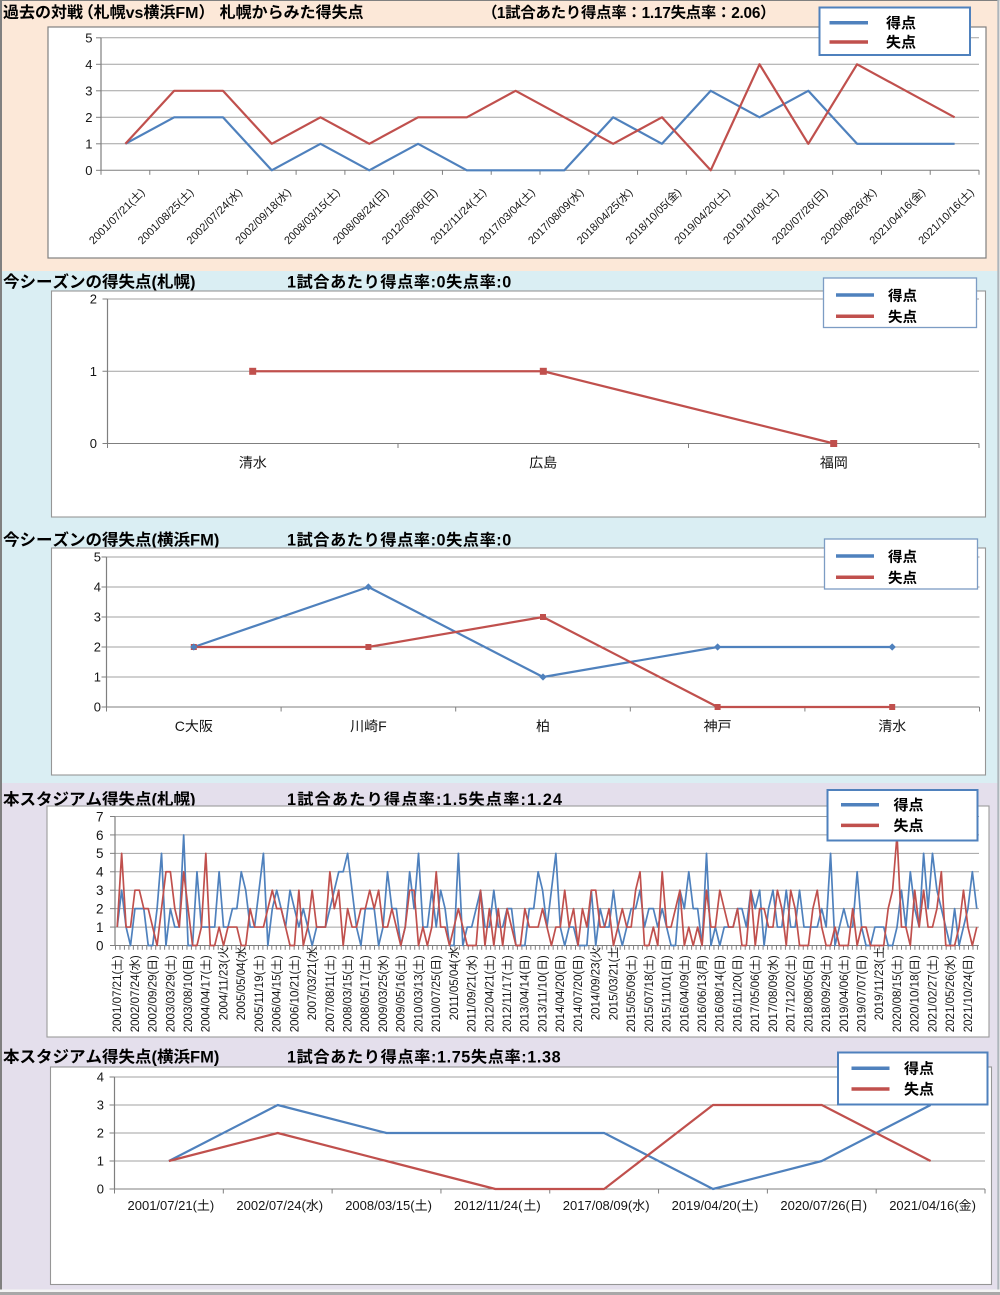  I want to click on svg-text: 2017/05/06(, so click(756, 1002).